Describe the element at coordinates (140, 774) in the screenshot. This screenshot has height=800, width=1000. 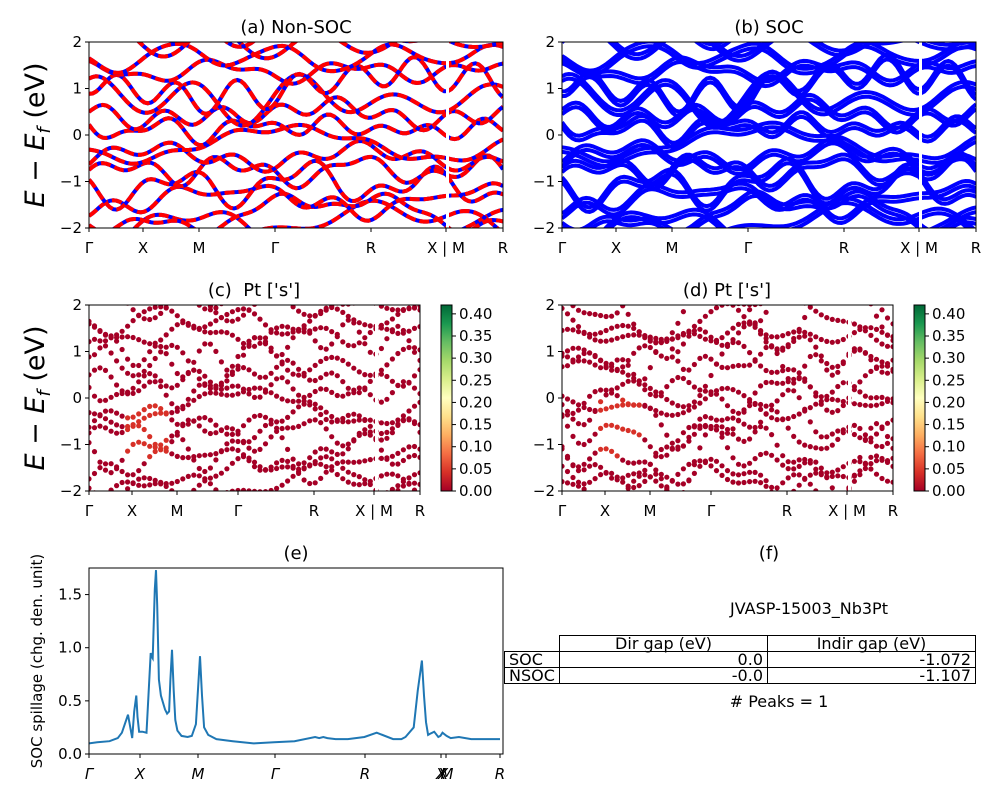
I see `x-tick-label: X` at that location.